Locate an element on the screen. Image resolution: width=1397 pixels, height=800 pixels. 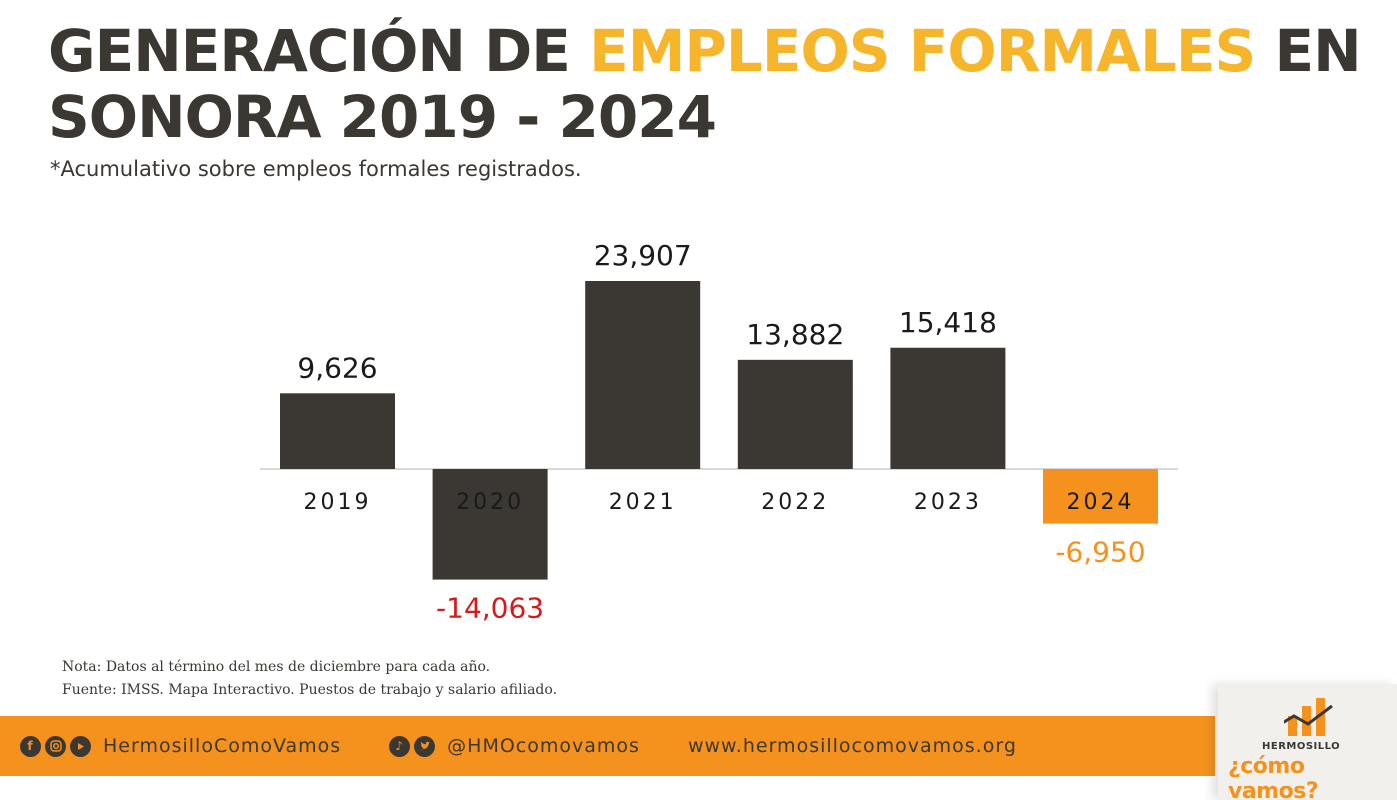
tick-label-2024: 2024 is located at coordinates (1101, 502).